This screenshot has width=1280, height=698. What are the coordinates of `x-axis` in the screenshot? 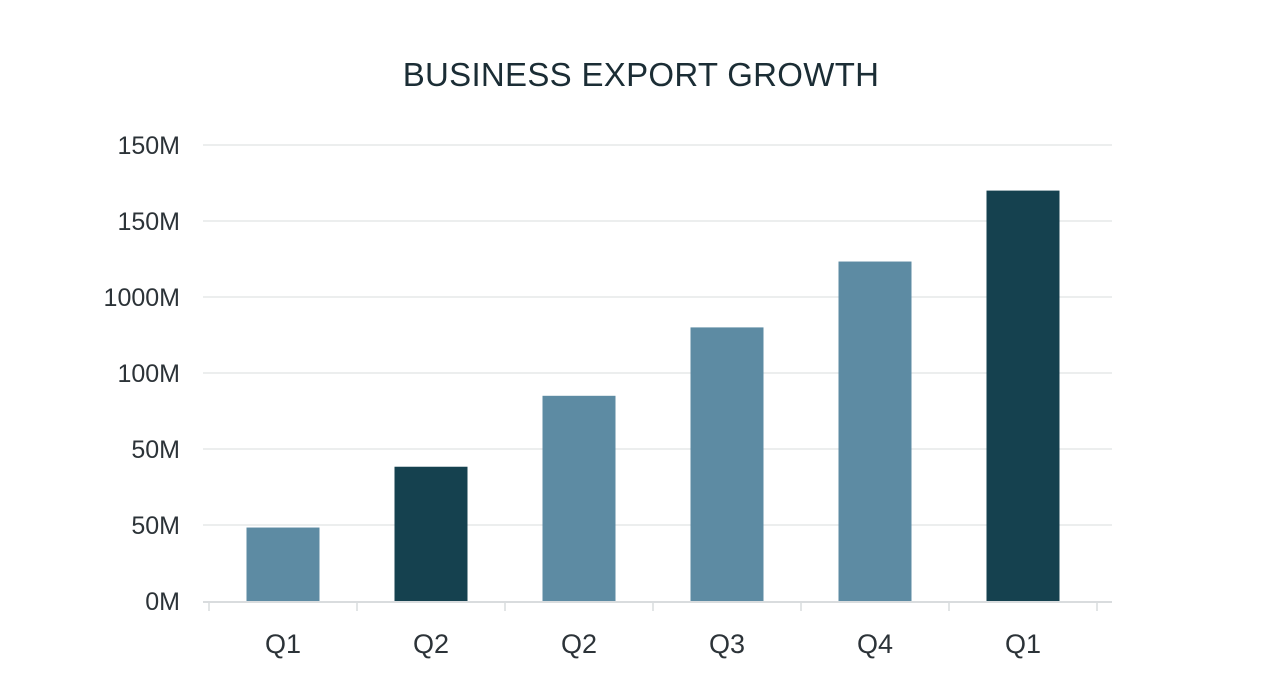 It's located at (657, 606).